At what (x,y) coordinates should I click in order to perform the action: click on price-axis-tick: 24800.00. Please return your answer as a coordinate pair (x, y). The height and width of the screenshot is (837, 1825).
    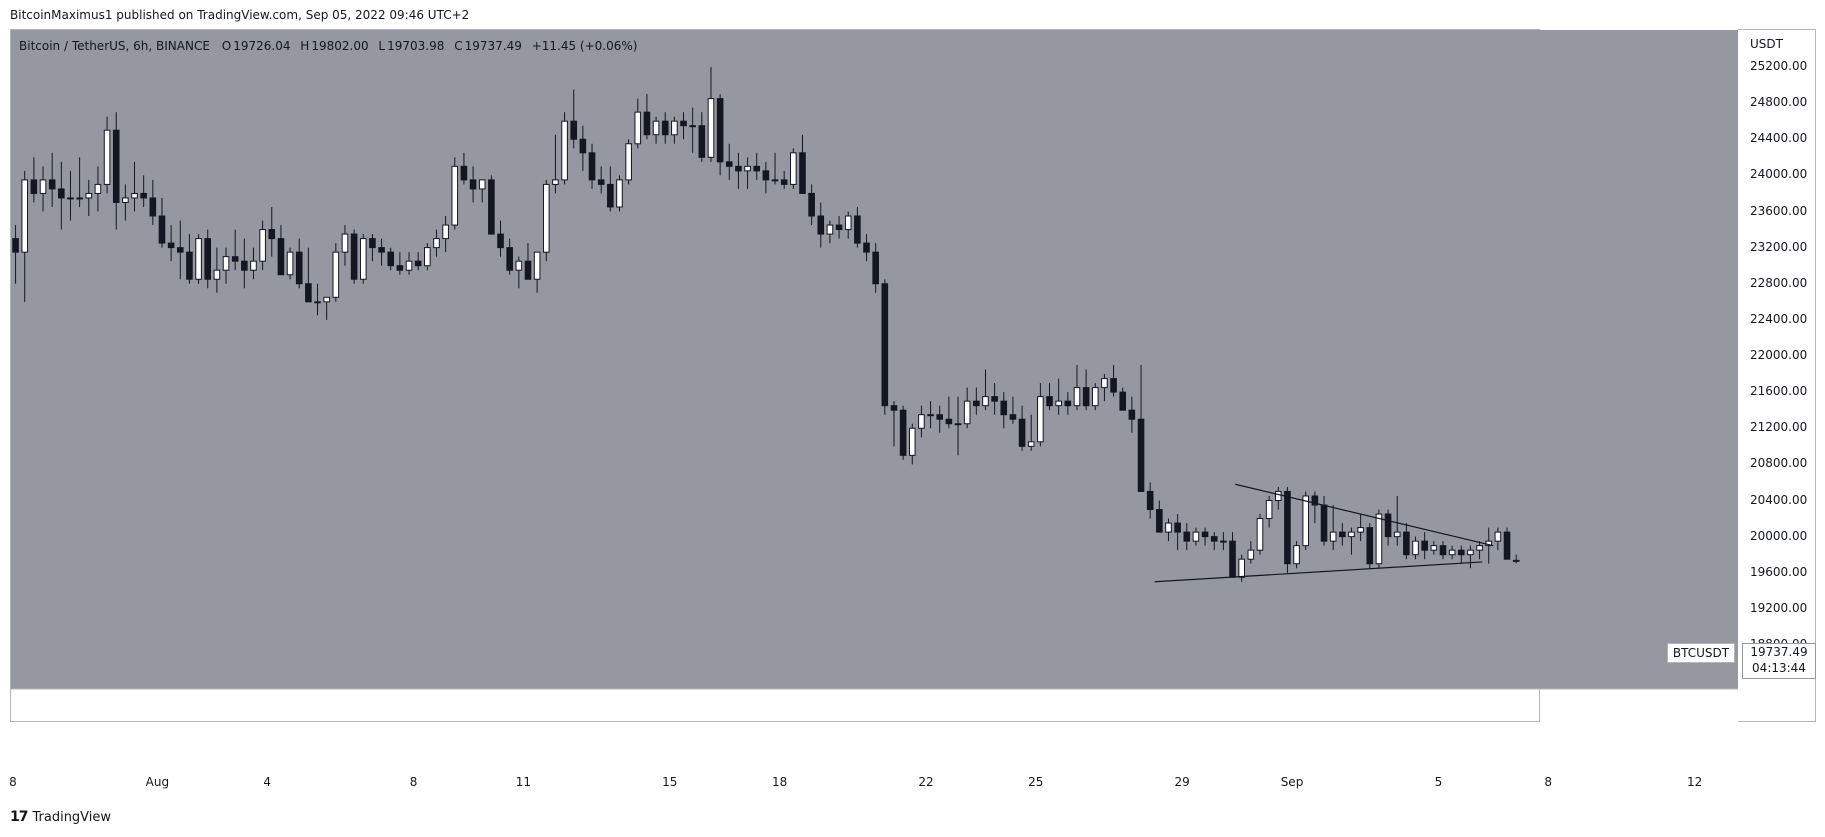
    Looking at the image, I should click on (1779, 102).